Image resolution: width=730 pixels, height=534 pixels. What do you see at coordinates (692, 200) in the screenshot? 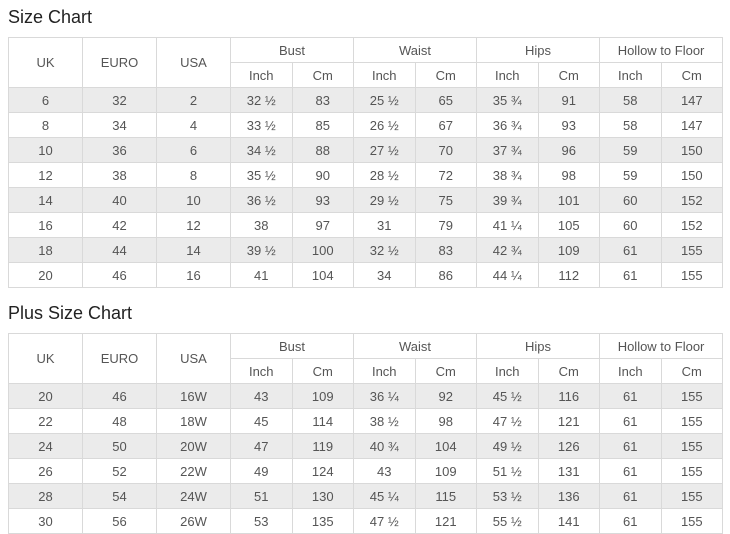
I see `table-cell: 152` at bounding box center [692, 200].